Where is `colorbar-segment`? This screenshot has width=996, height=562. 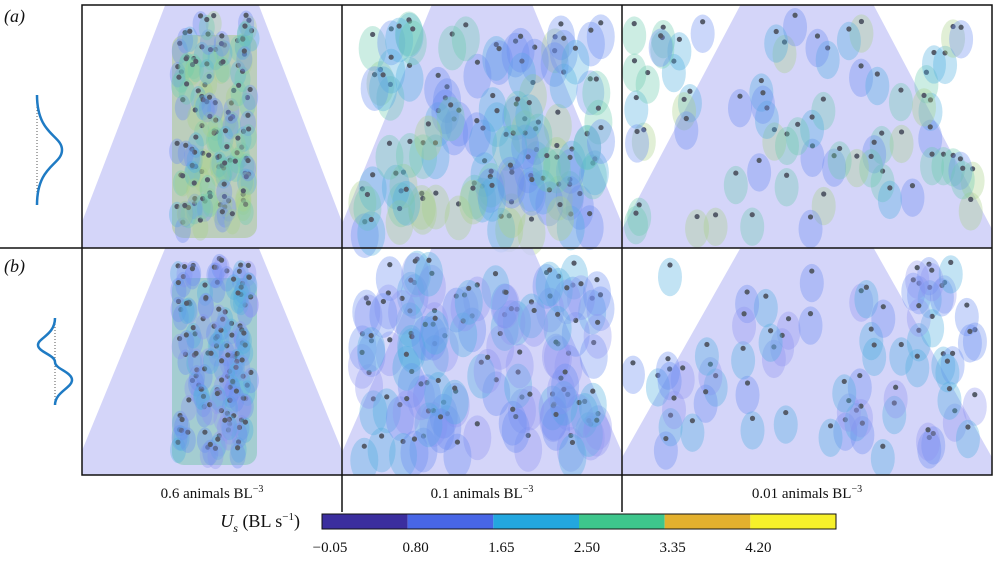
colorbar-segment is located at coordinates (622, 521).